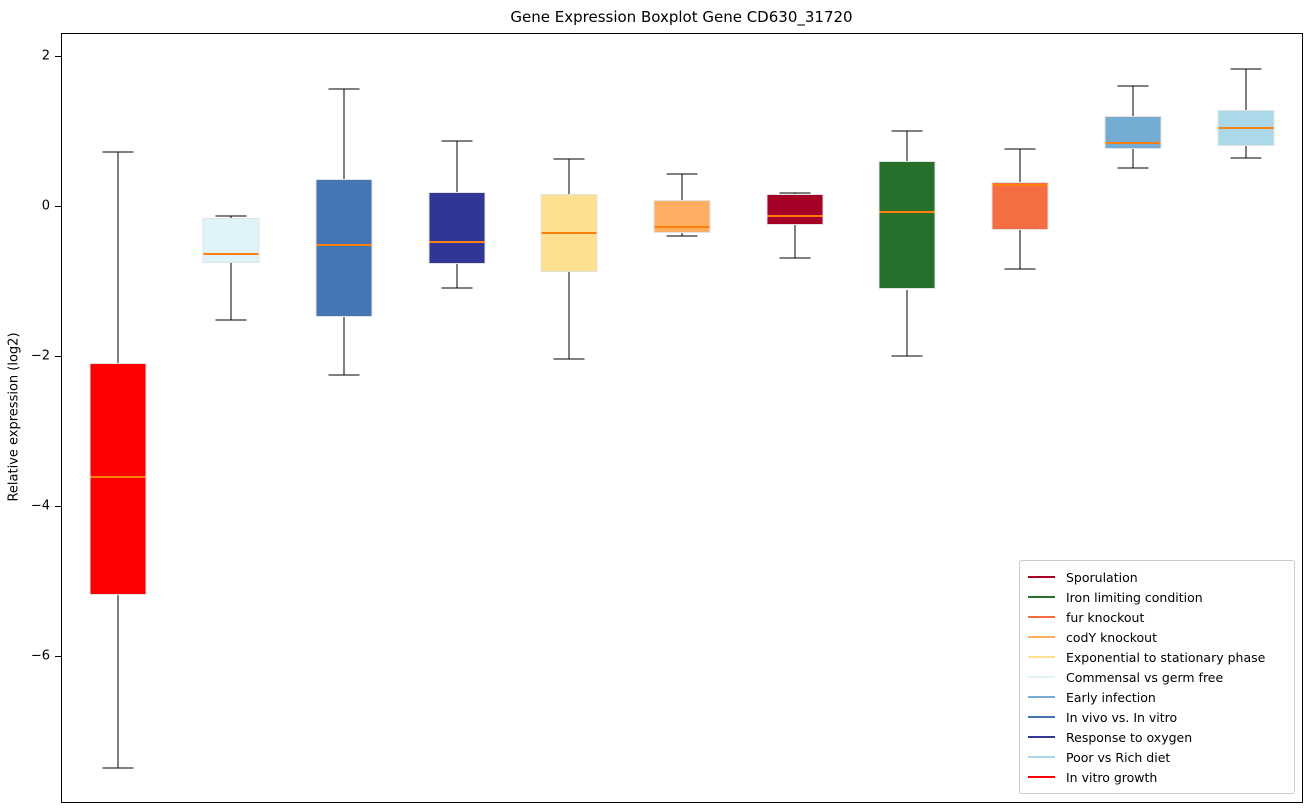  I want to click on legend-item: codY knockout, so click(1157, 637).